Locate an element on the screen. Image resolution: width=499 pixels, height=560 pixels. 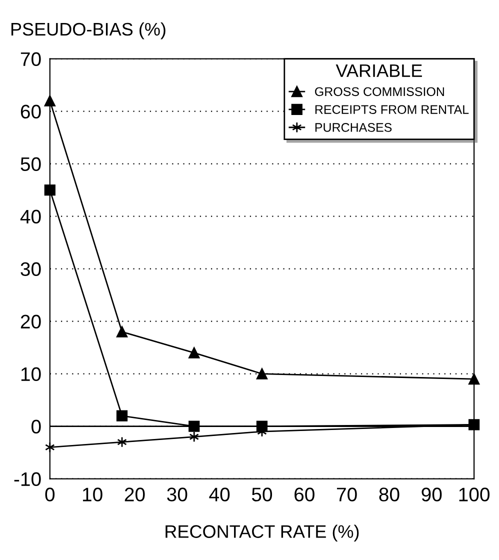
x-tick-label: 70 is located at coordinates (346, 495).